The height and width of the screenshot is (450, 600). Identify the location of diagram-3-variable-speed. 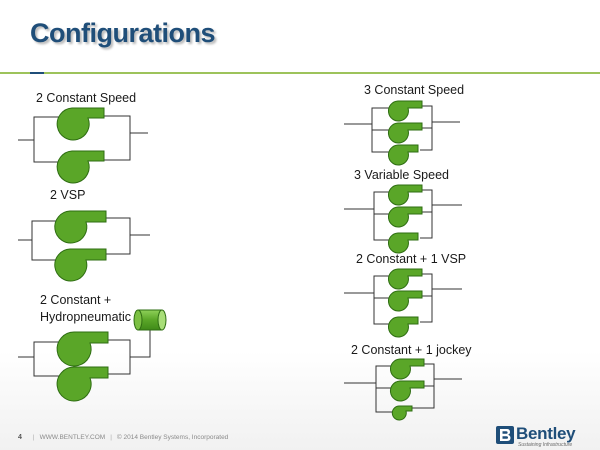
(403, 215).